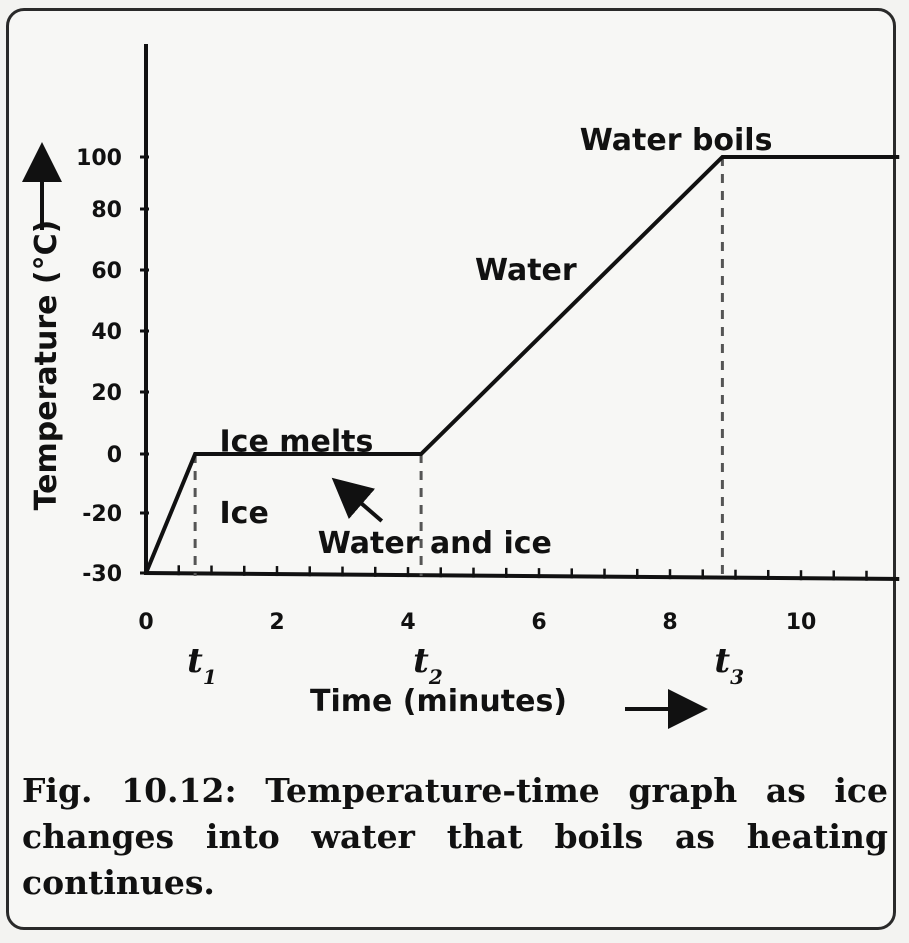 Image resolution: width=909 pixels, height=943 pixels. Describe the element at coordinates (102, 514) in the screenshot. I see `y-tick-label: -20` at that location.